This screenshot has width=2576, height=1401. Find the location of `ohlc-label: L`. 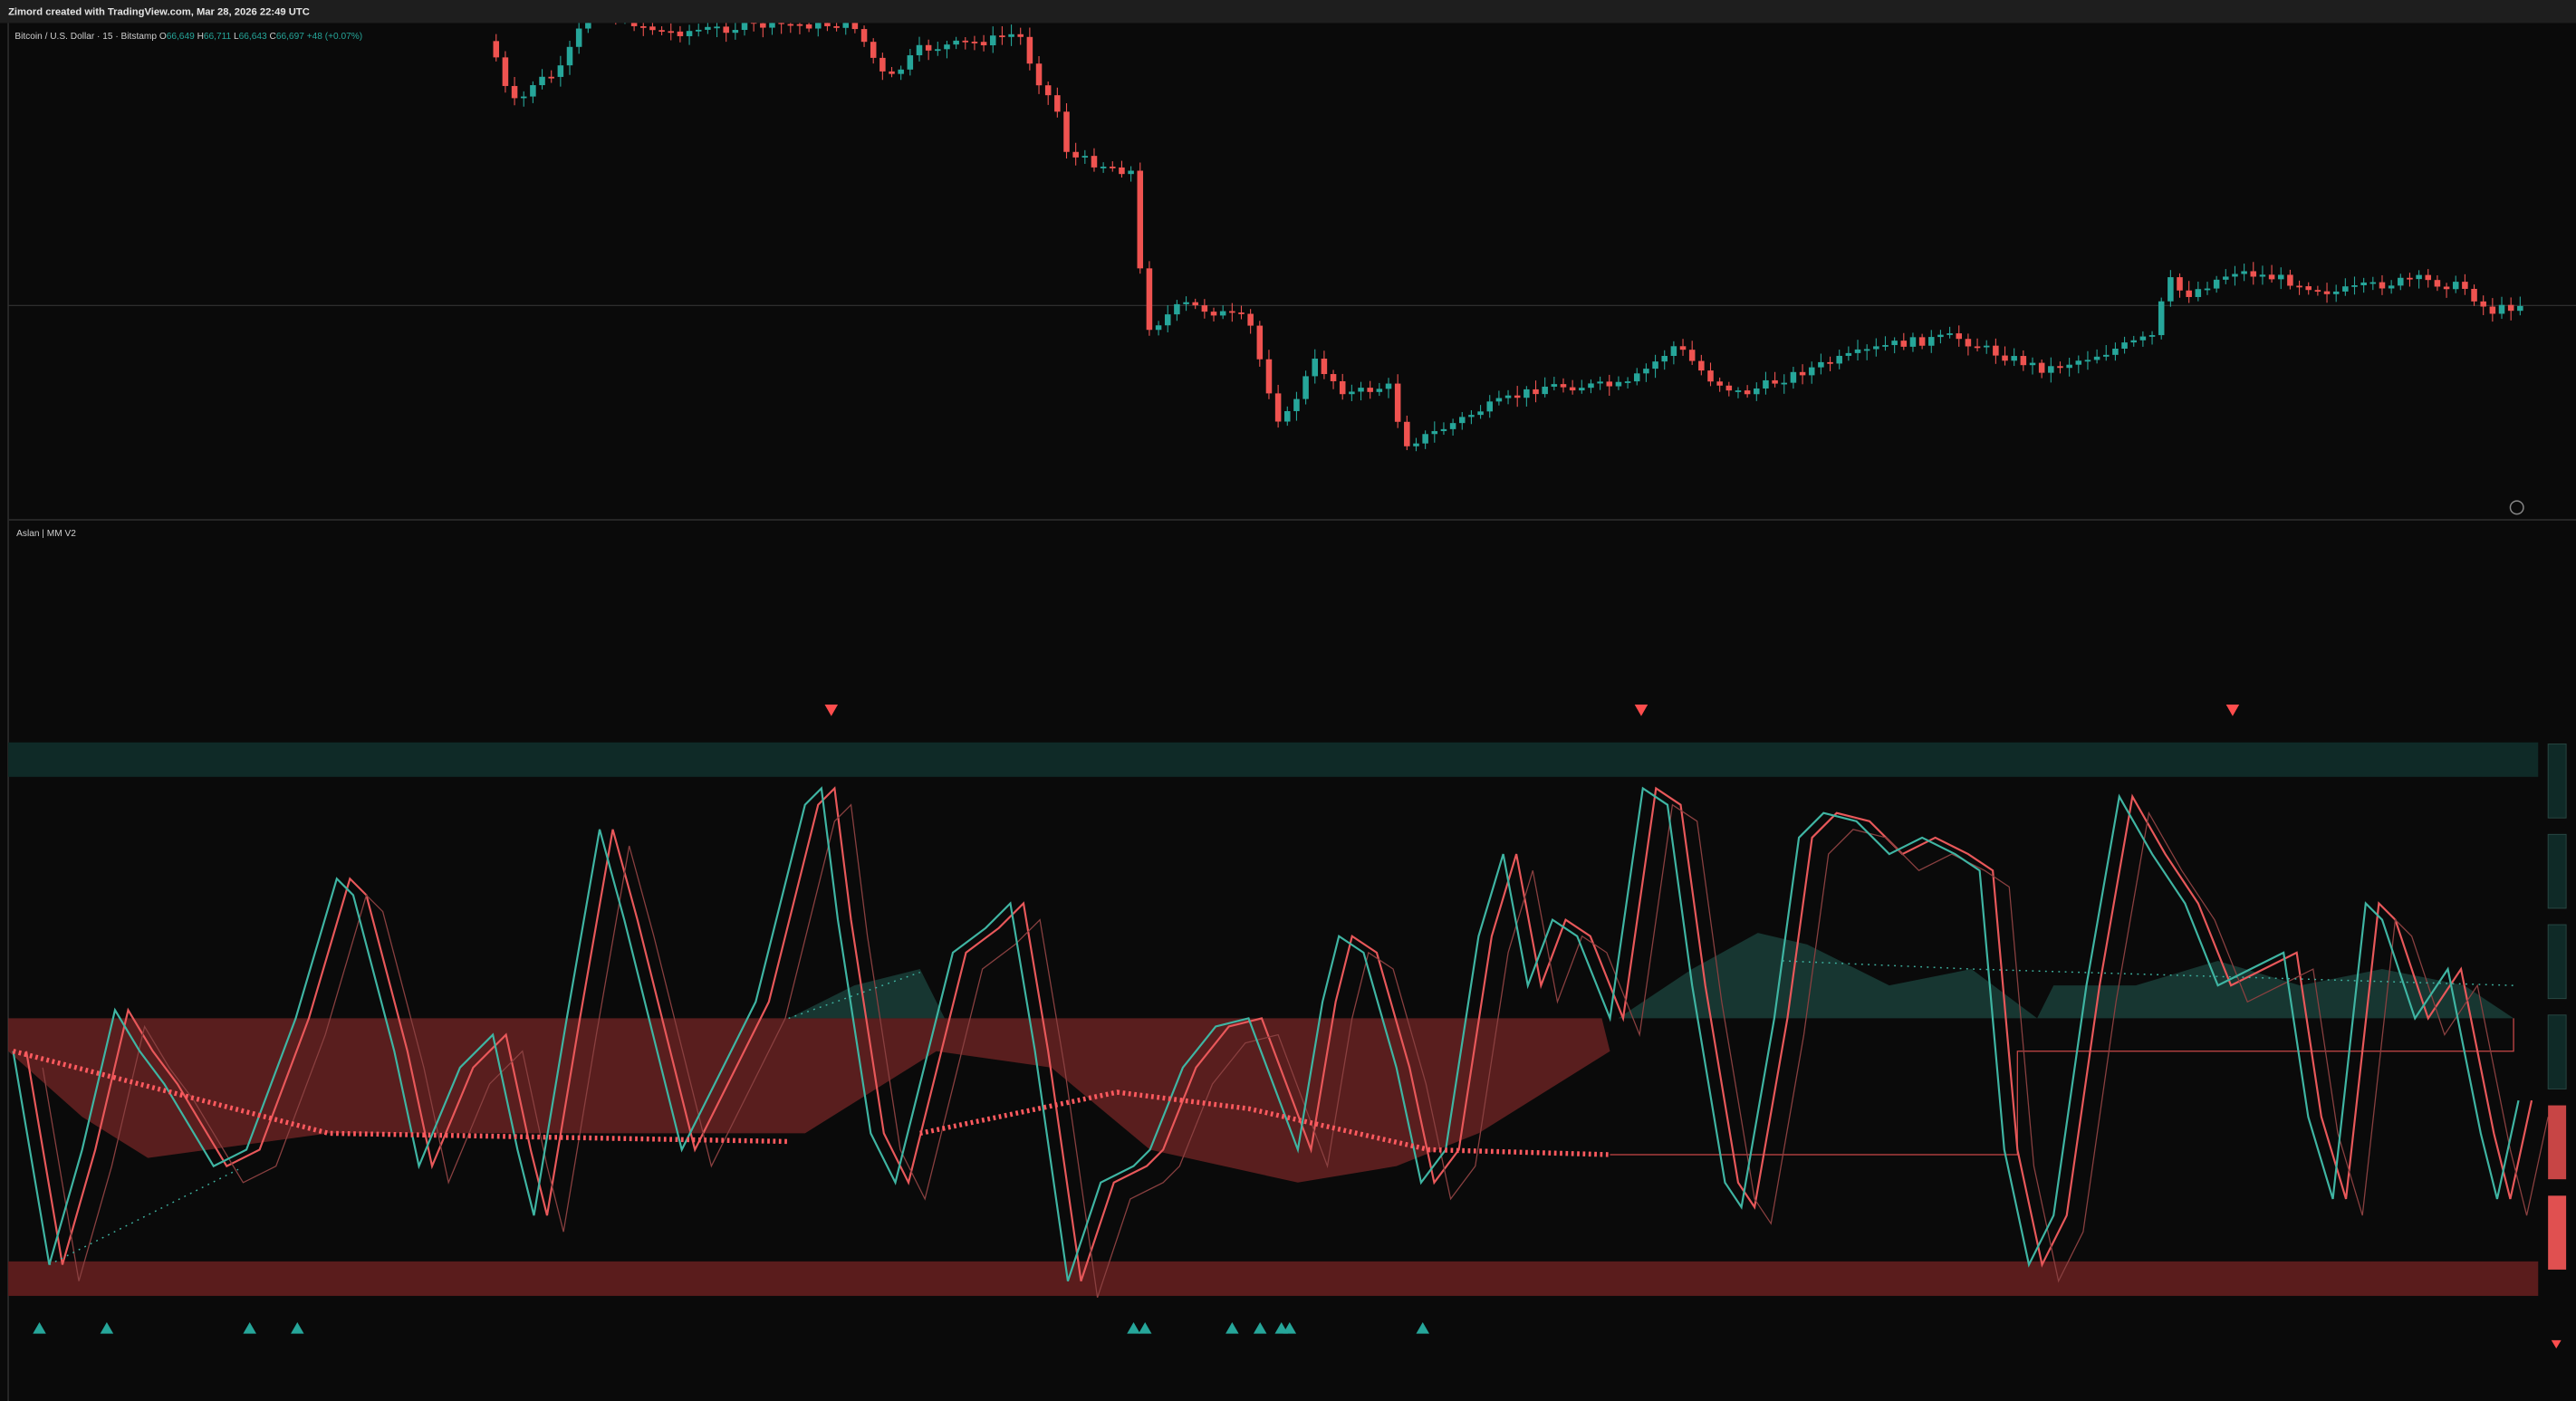

ohlc-label: L is located at coordinates (236, 37).